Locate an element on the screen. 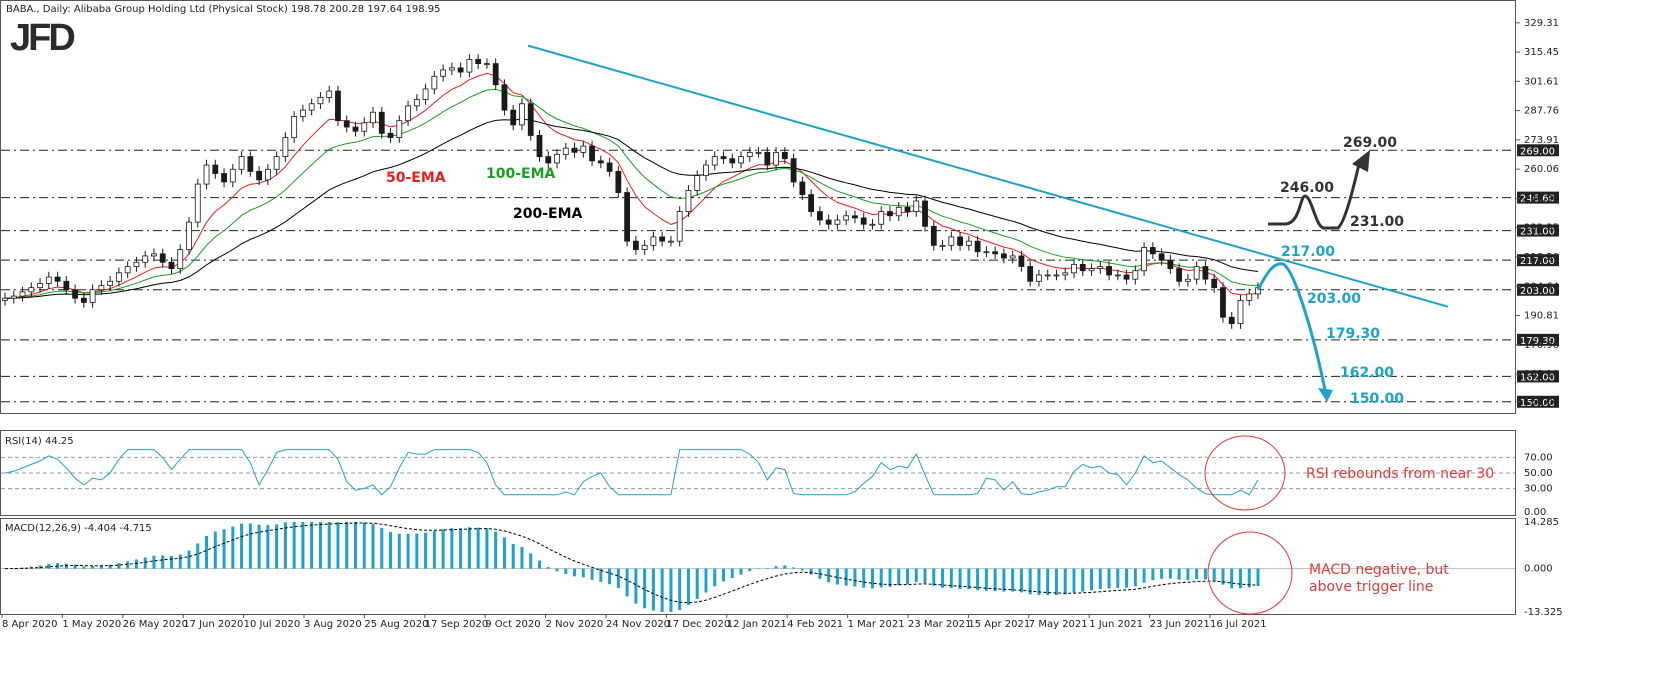  target-179: 179.30 is located at coordinates (1353, 334).